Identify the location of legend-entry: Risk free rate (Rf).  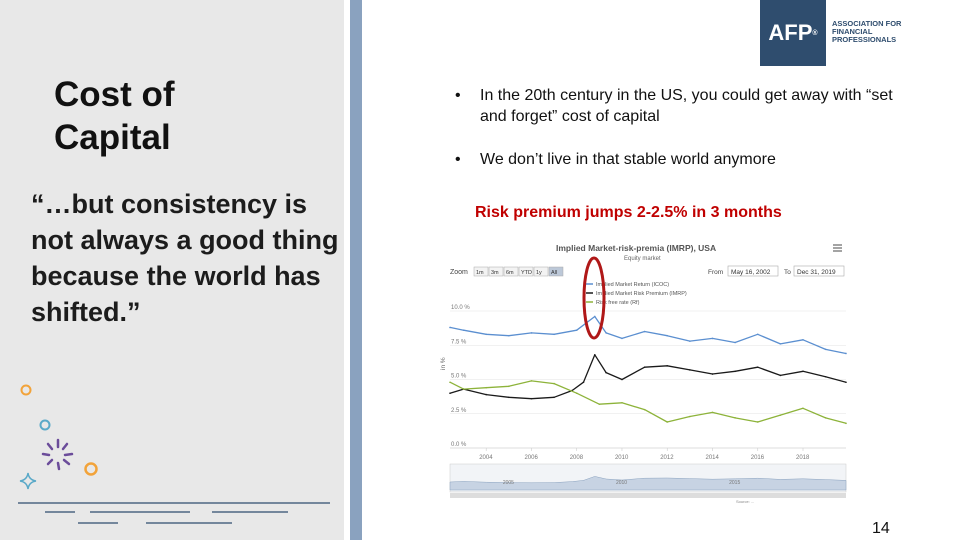
(618, 303).